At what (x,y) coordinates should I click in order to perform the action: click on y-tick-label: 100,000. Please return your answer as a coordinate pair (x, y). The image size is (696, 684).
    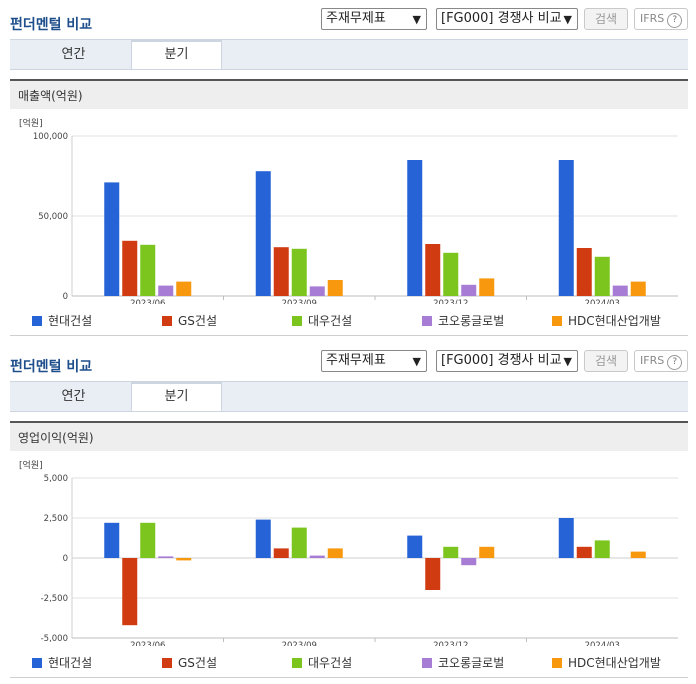
    Looking at the image, I should click on (50, 137).